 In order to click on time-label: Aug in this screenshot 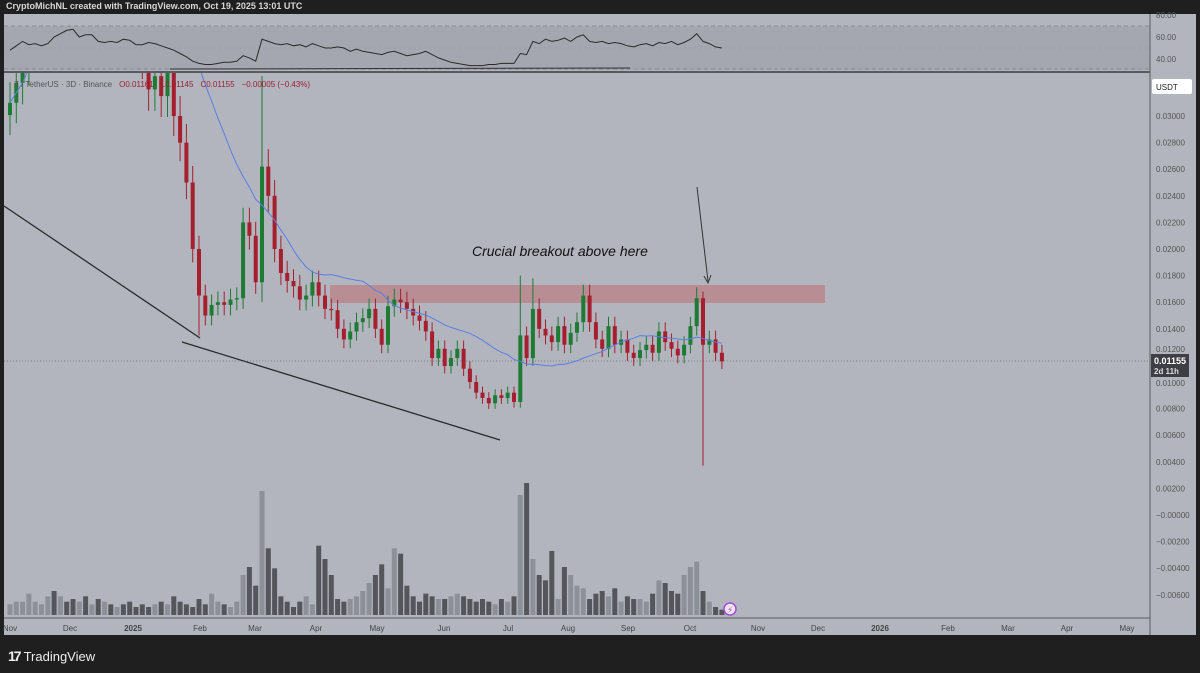, I will do `click(568, 628)`.